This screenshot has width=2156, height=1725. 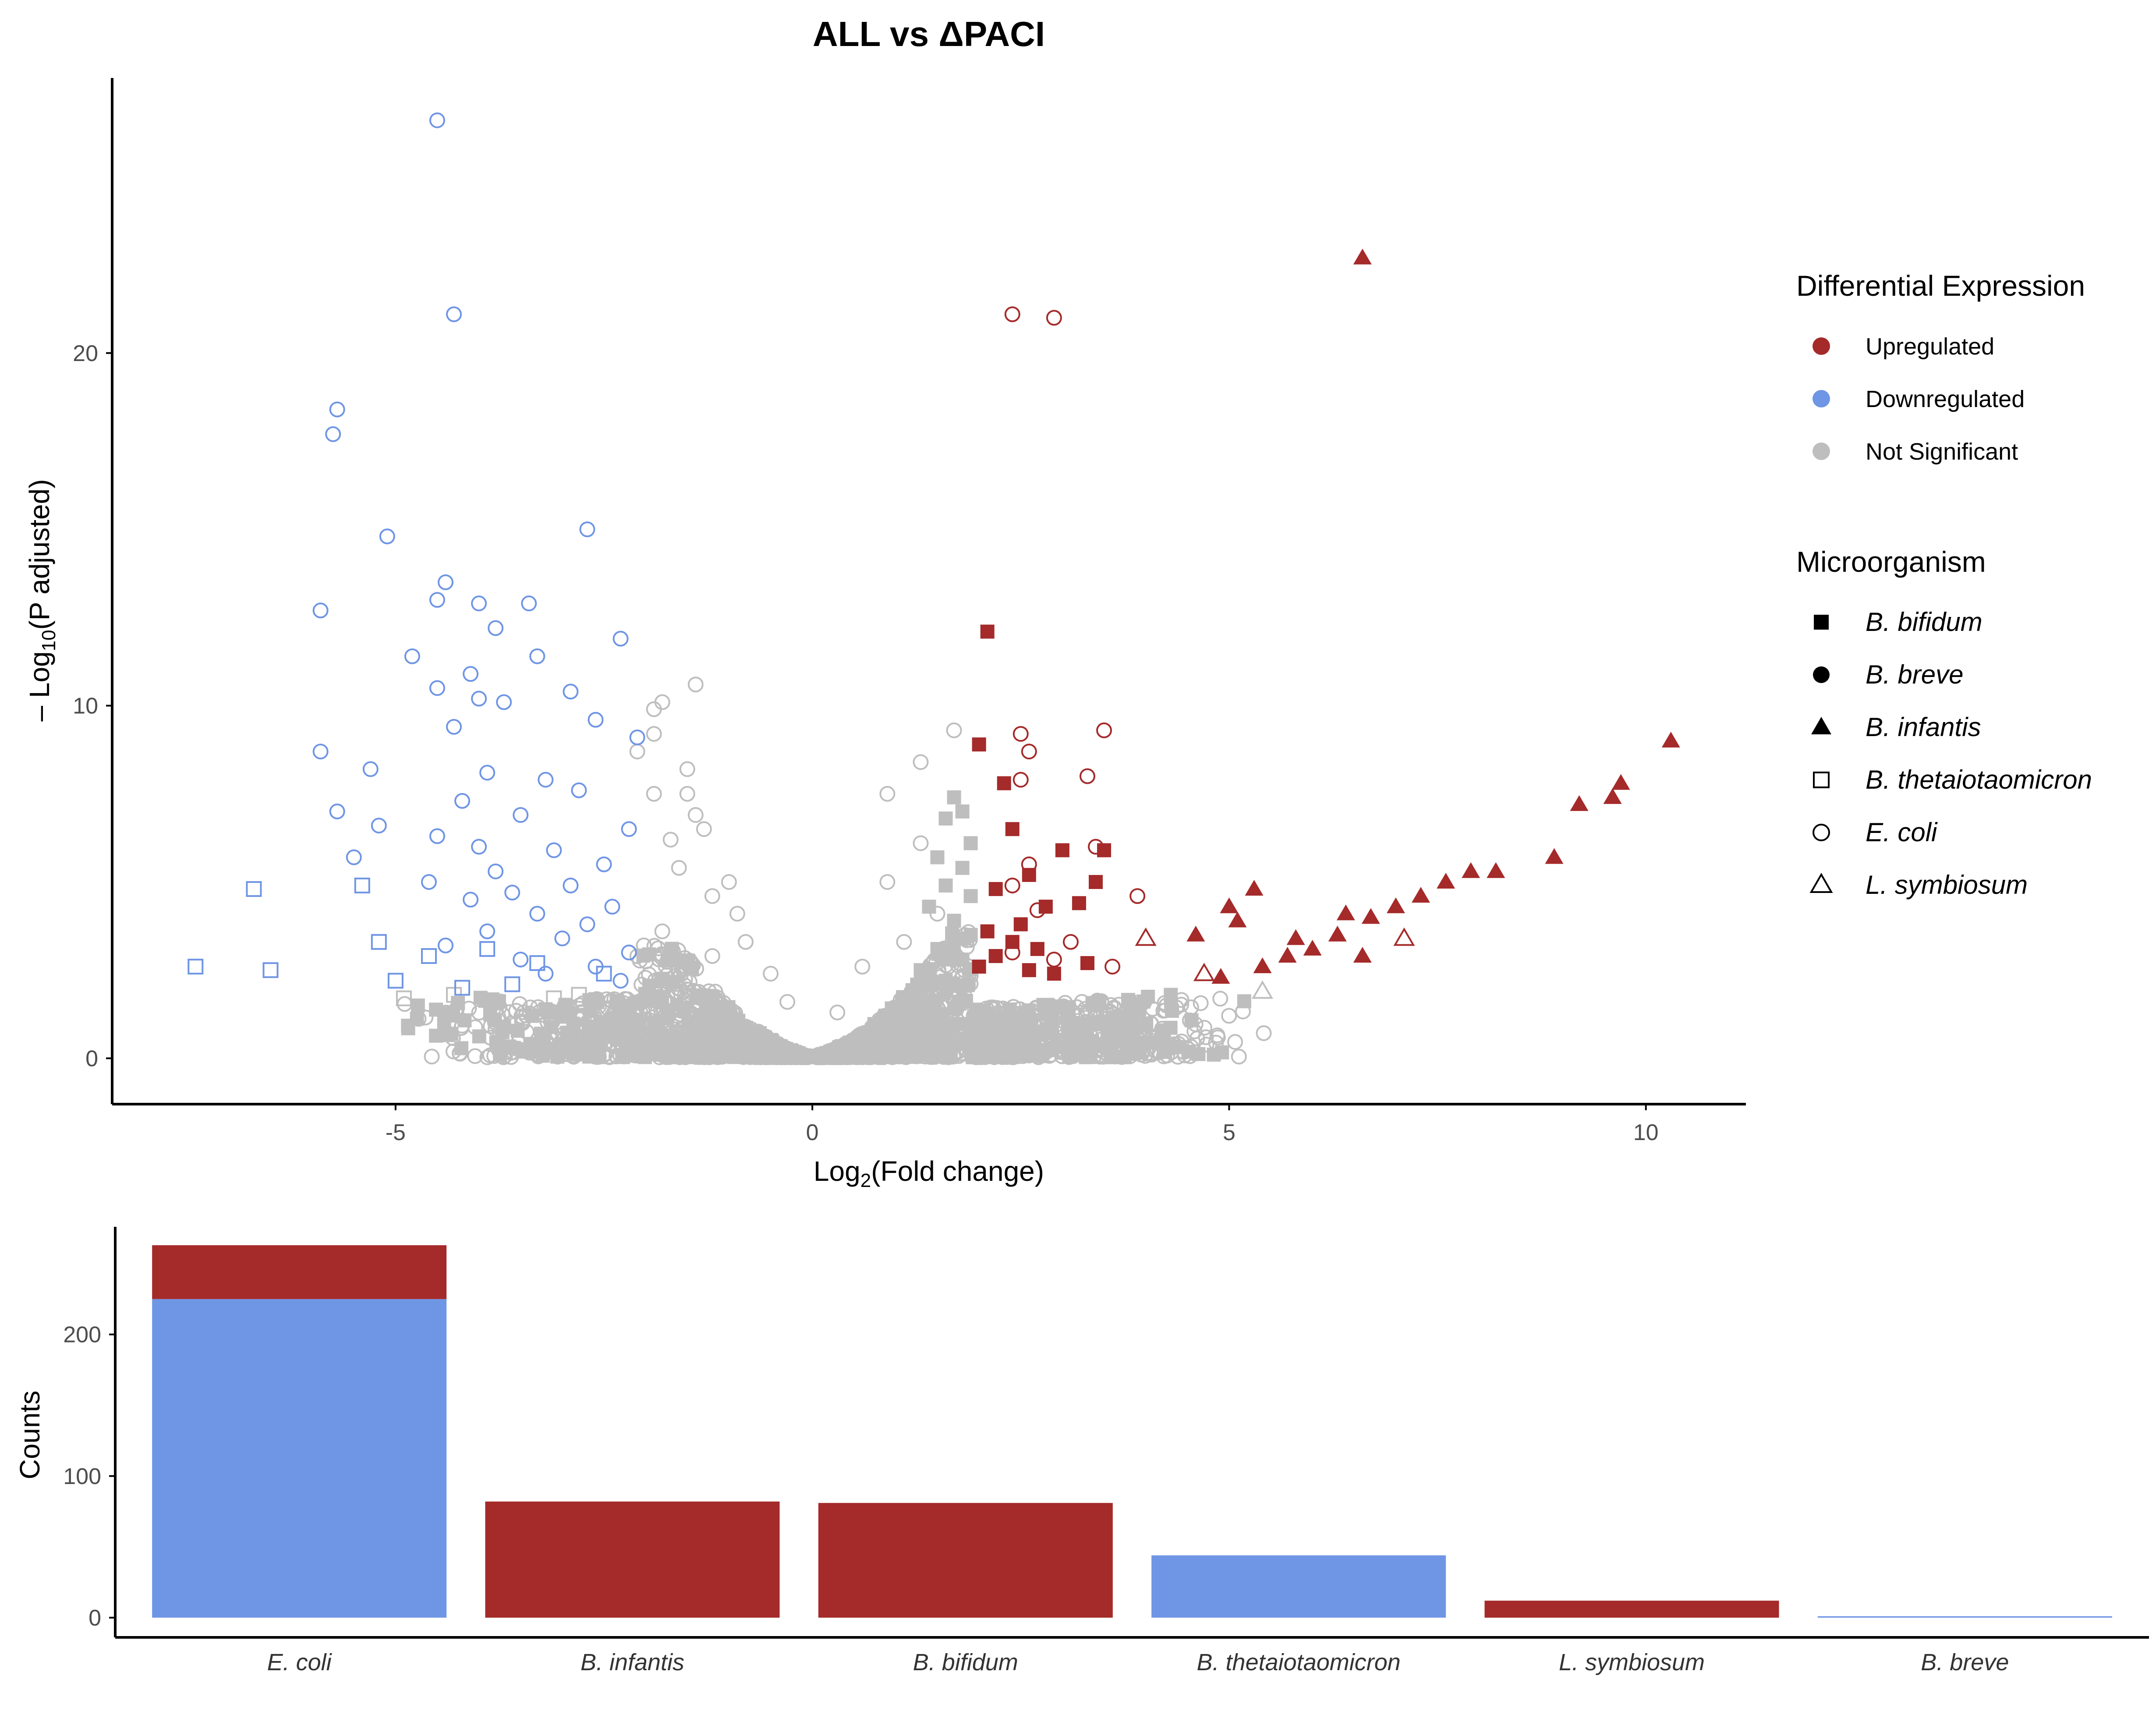 What do you see at coordinates (95, 1618) in the screenshot?
I see `bar-y-tick-label: 0` at bounding box center [95, 1618].